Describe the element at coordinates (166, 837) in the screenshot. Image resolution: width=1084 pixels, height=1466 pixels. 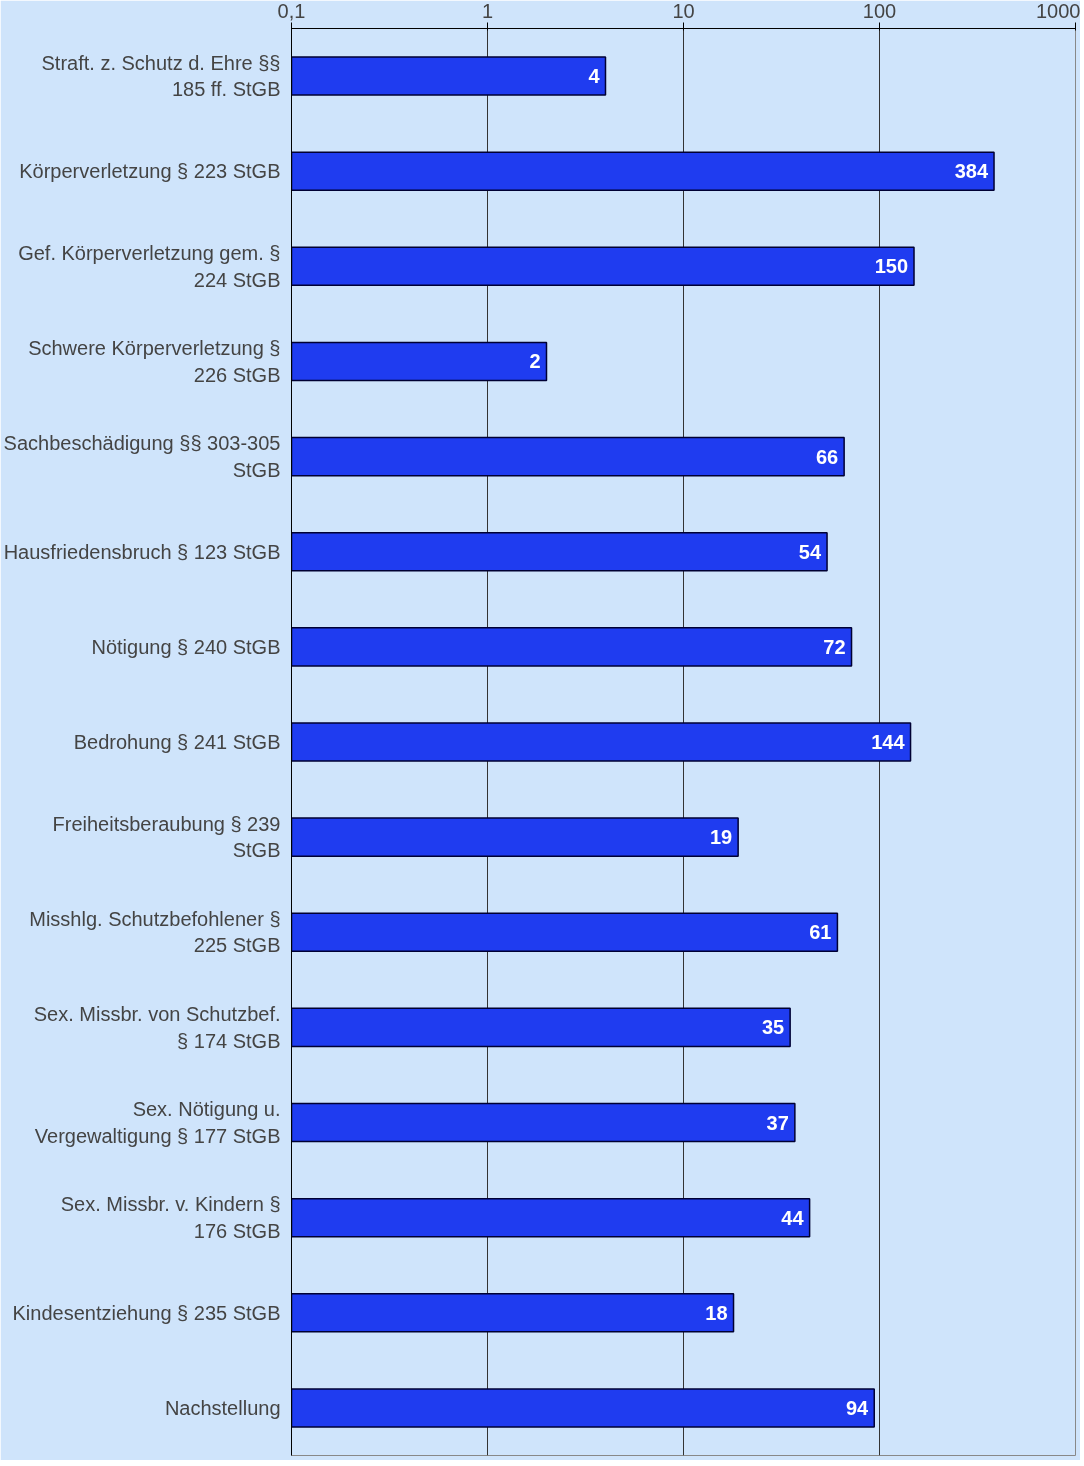
I see `y-tick-label: Freiheitsberaubung § 239 StGB` at that location.